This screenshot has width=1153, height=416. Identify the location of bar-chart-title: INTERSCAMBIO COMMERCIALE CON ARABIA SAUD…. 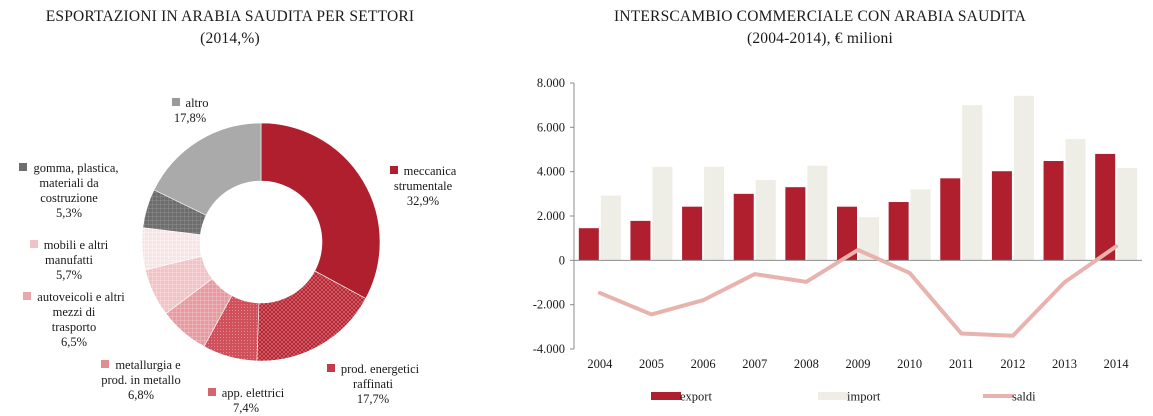
(820, 28).